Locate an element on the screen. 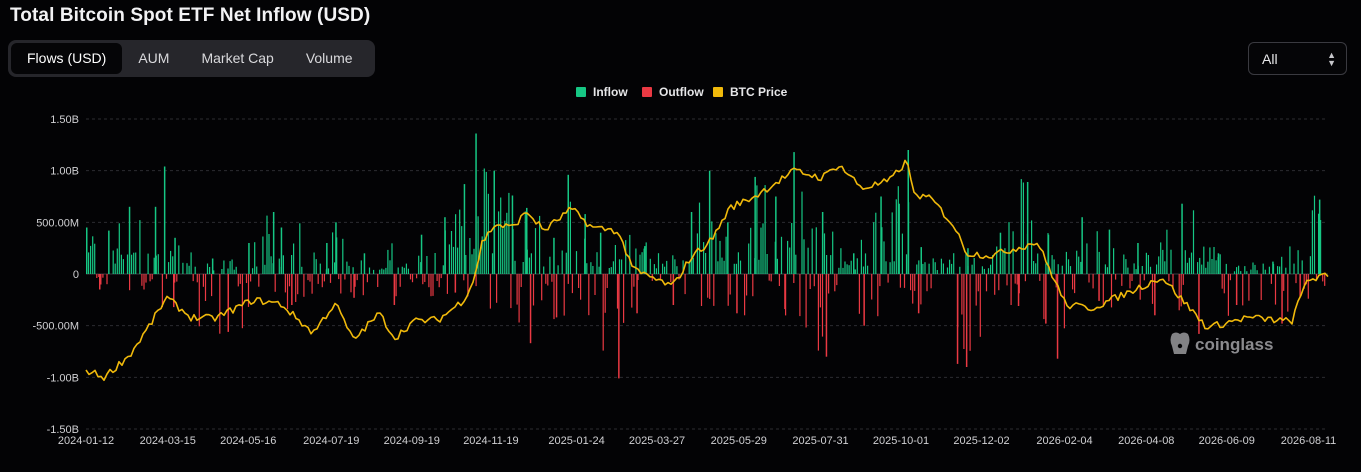 The width and height of the screenshot is (1361, 472). legend-swatch-outflow is located at coordinates (647, 92).